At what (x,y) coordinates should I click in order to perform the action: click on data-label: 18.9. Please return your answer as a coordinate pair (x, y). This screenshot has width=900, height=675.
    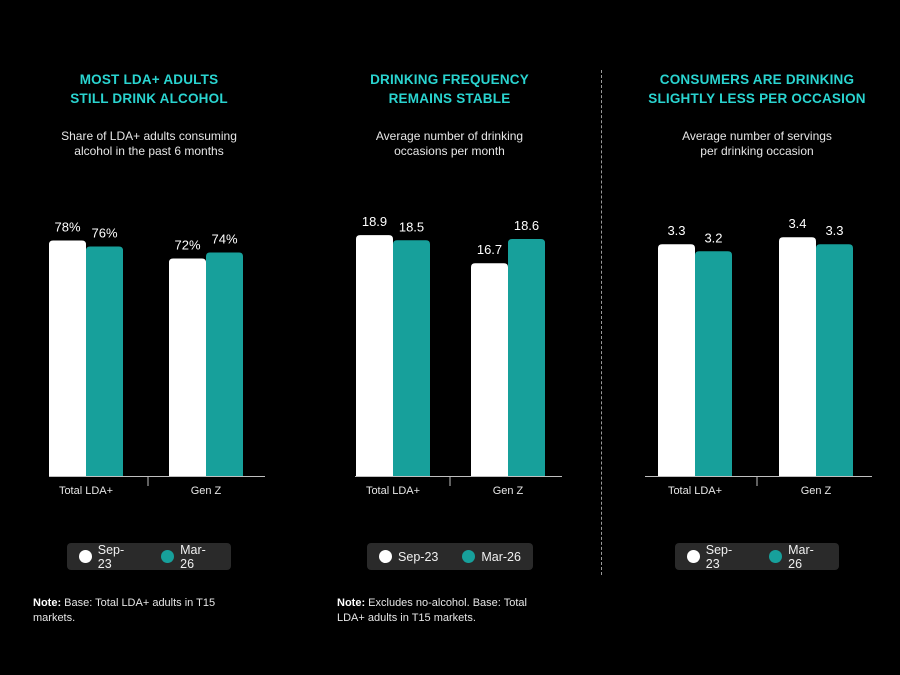
    Looking at the image, I should click on (374, 221).